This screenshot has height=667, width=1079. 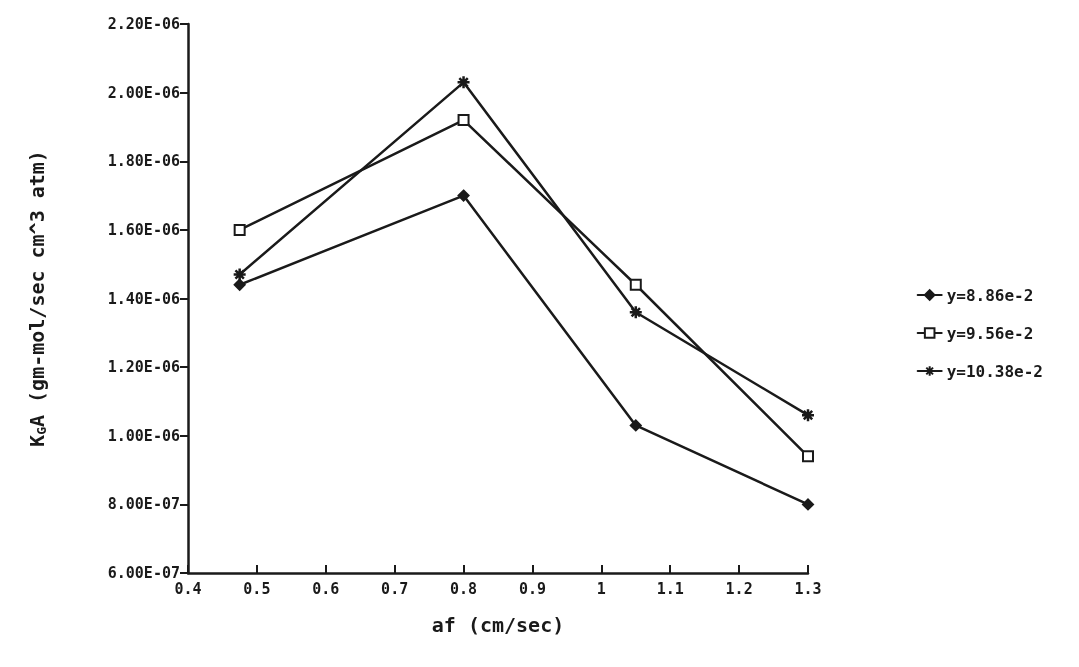 I want to click on x-tick-label: 0.4, so click(x=188, y=588).